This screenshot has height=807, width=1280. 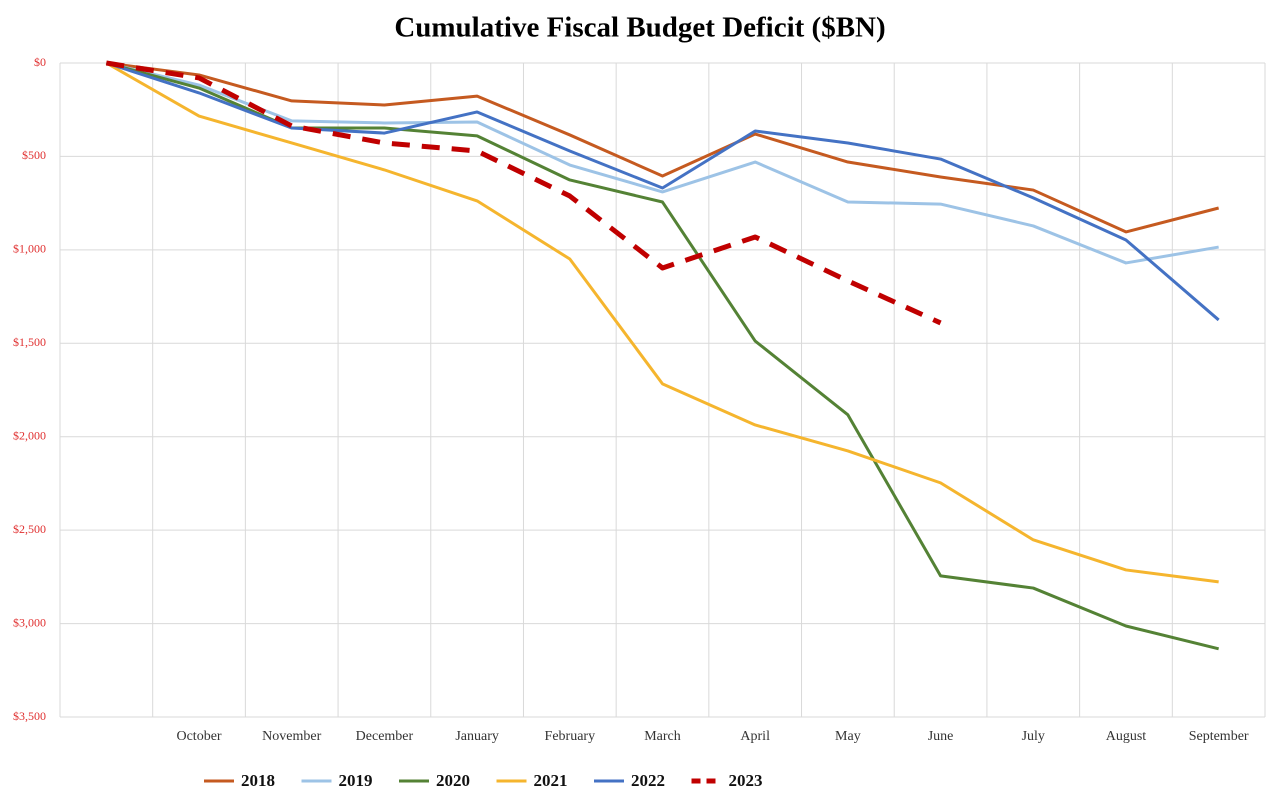 What do you see at coordinates (258, 780) in the screenshot?
I see `legend-label: 2018` at bounding box center [258, 780].